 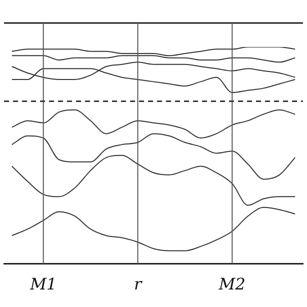 What do you see at coordinates (232, 284) in the screenshot?
I see `x-tick-label: M2` at bounding box center [232, 284].